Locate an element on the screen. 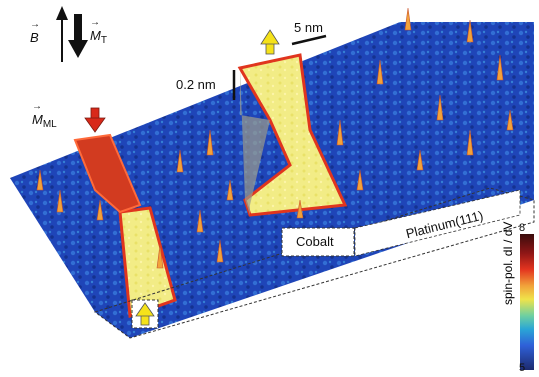 The width and height of the screenshot is (539, 377). colorbar-min: 5 is located at coordinates (522, 368).